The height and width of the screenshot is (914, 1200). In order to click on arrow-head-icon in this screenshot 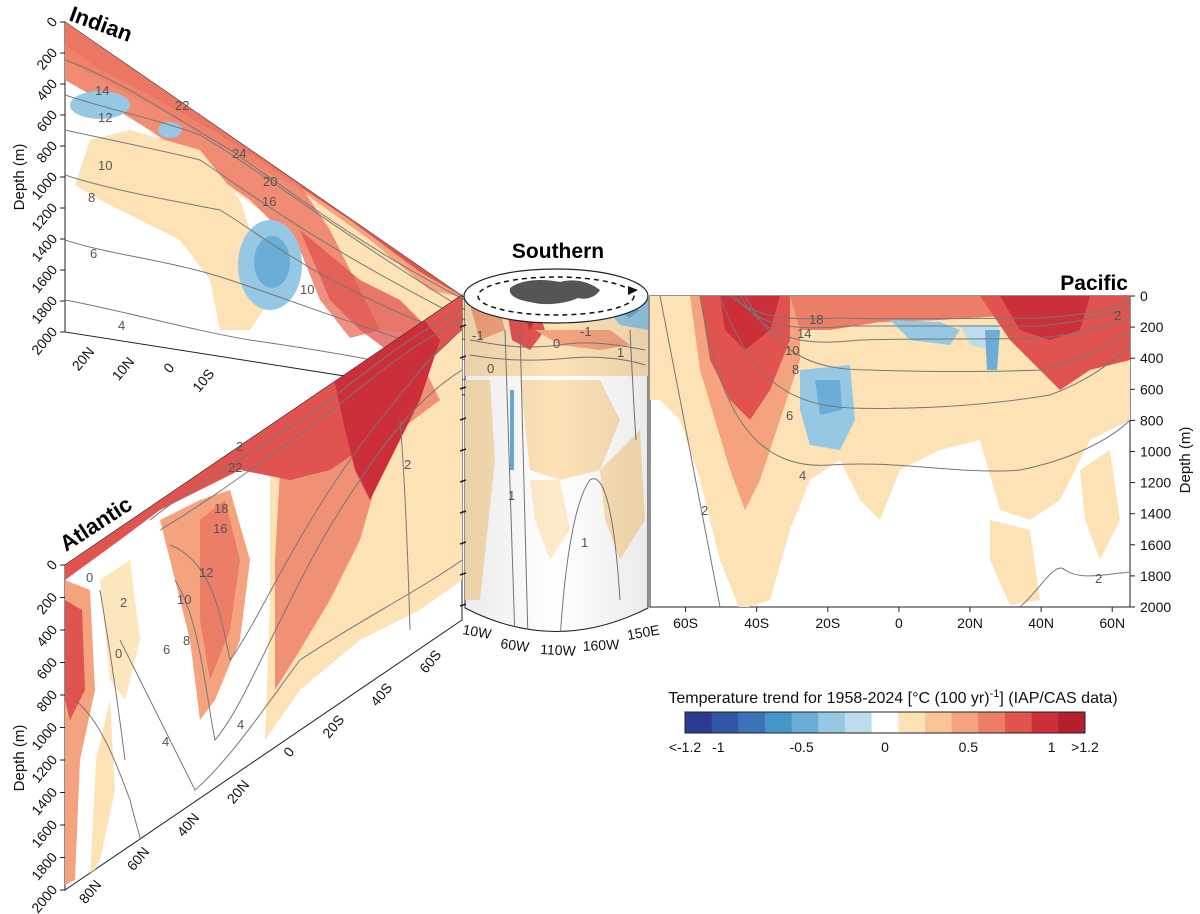, I will do `click(633, 290)`.